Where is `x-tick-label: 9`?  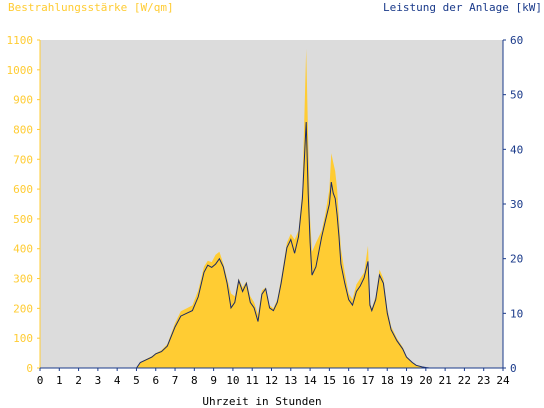
x-tick-label: 9 is located at coordinates (213, 380).